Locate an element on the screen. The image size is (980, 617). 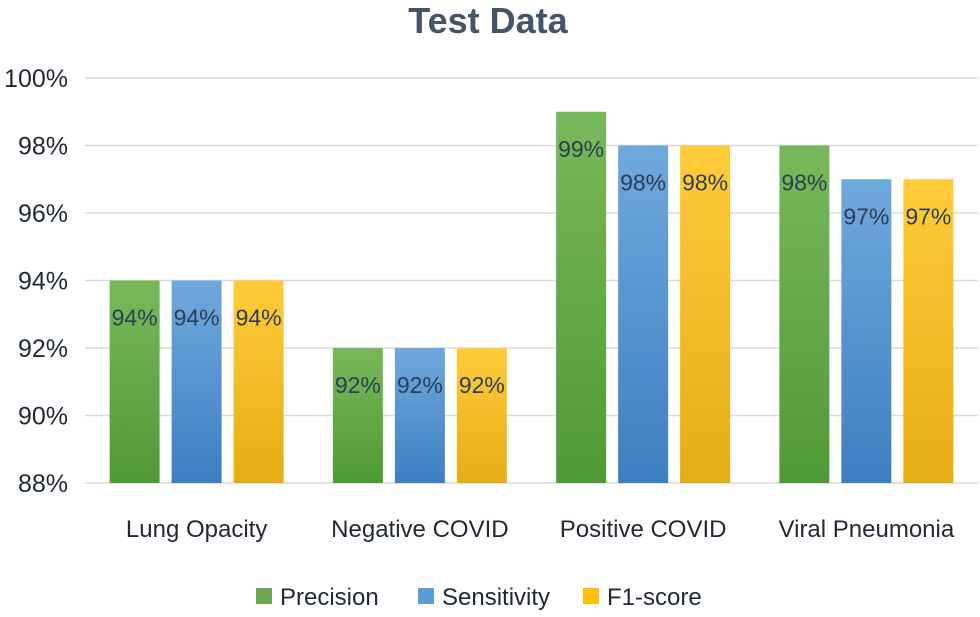
y-tick-label: 90% is located at coordinates (43, 417).